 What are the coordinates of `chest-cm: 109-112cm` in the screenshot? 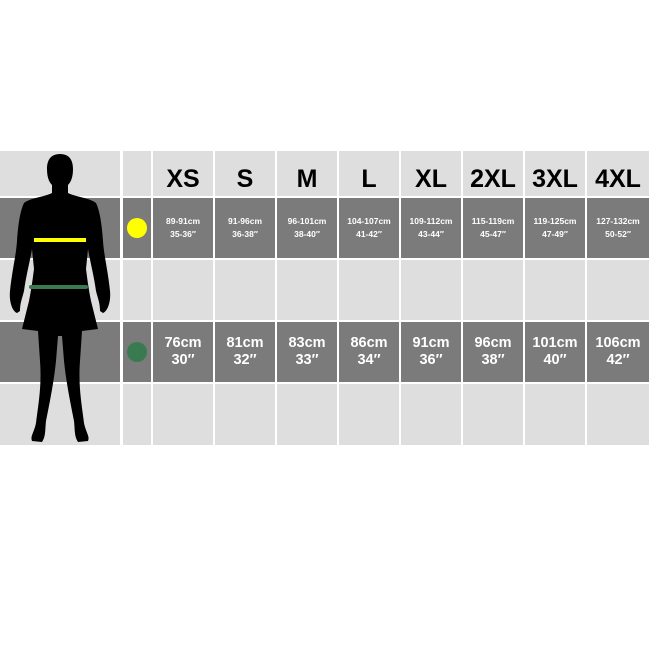 It's located at (431, 221).